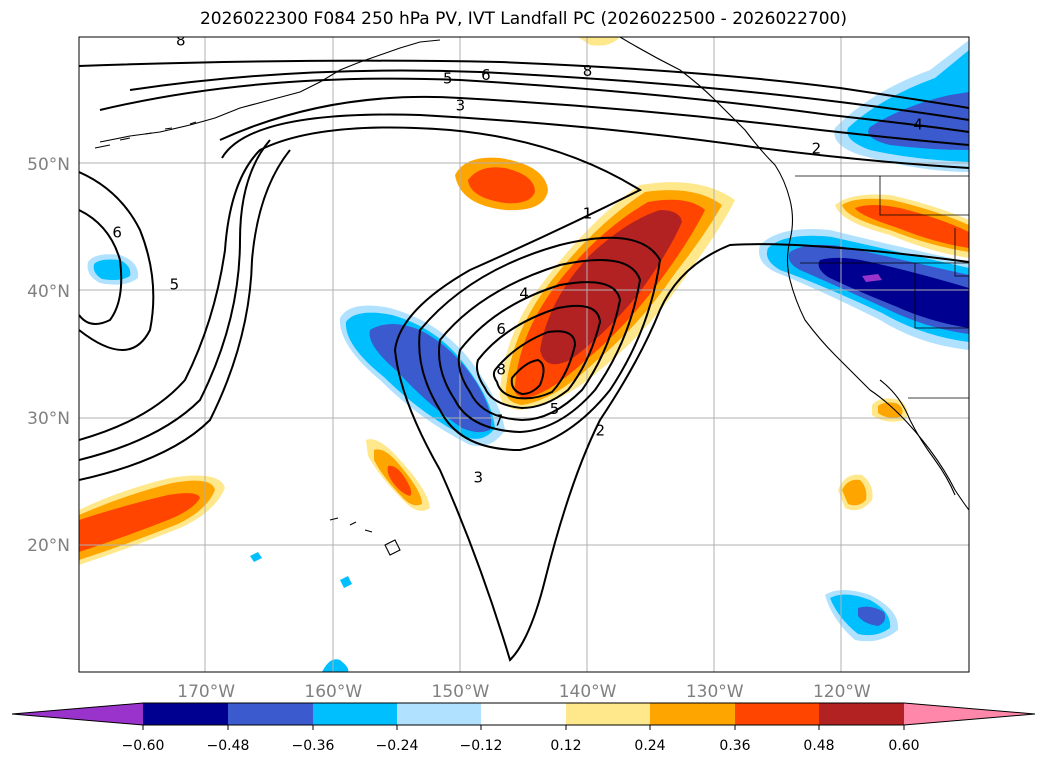 The height and width of the screenshot is (765, 1047). What do you see at coordinates (481, 746) in the screenshot?
I see `colorbar-tick-label: −0.12` at bounding box center [481, 746].